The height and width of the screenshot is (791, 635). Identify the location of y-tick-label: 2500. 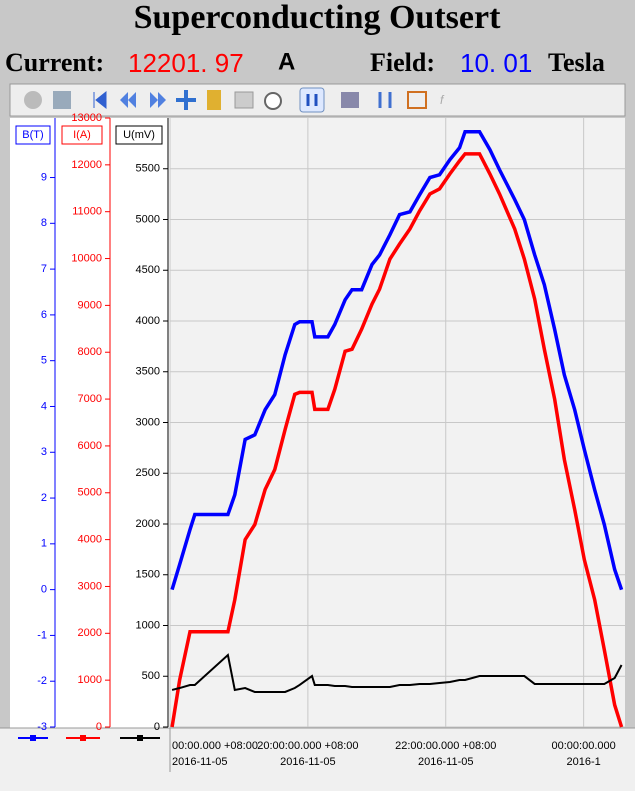
(148, 473).